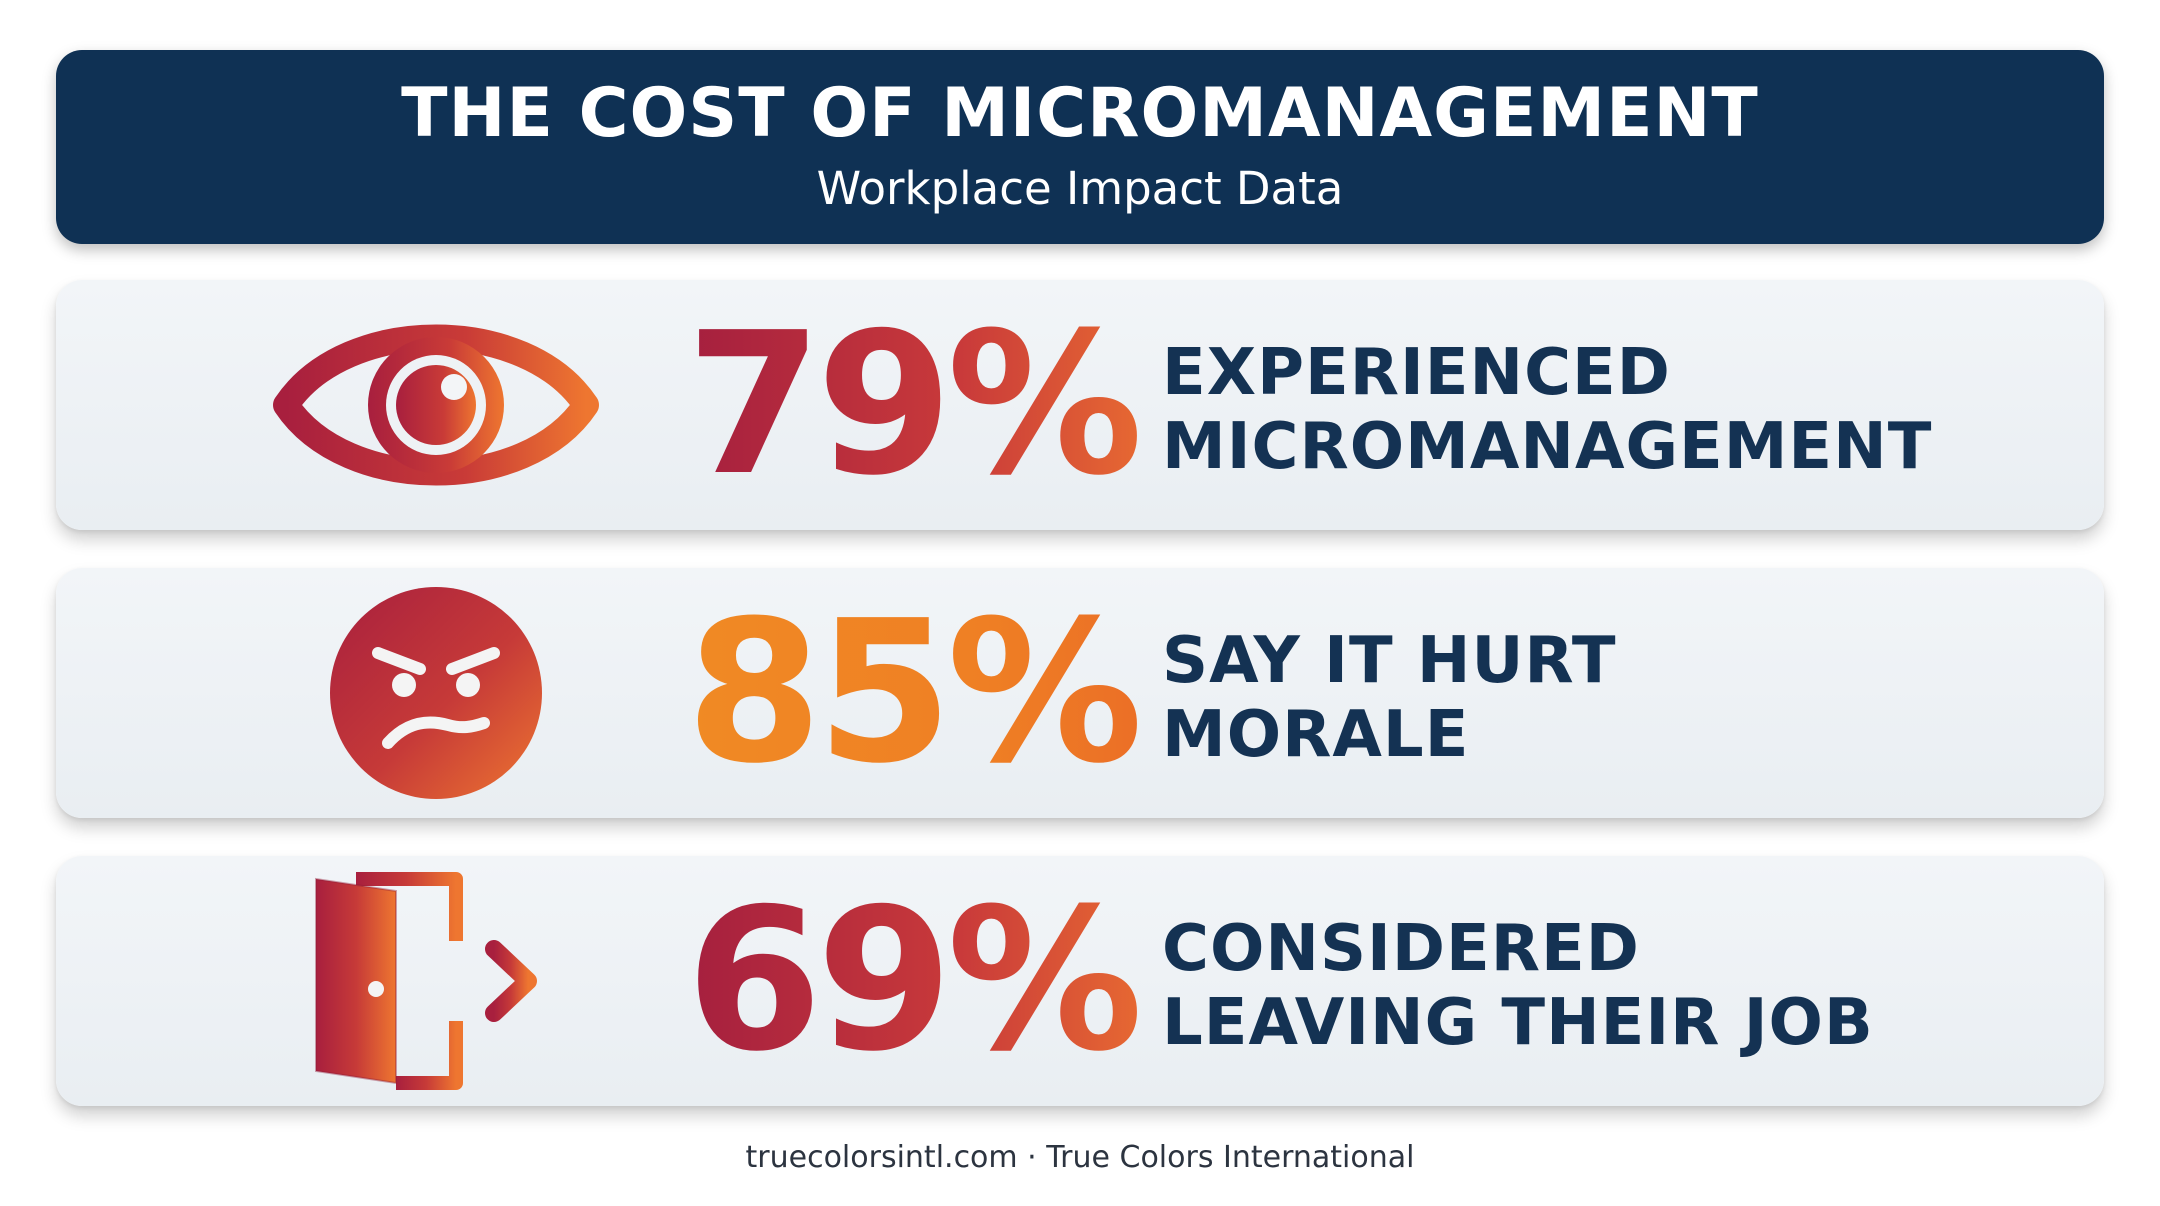 The image size is (2160, 1206). Describe the element at coordinates (436, 981) in the screenshot. I see `exit-door-icon` at that location.